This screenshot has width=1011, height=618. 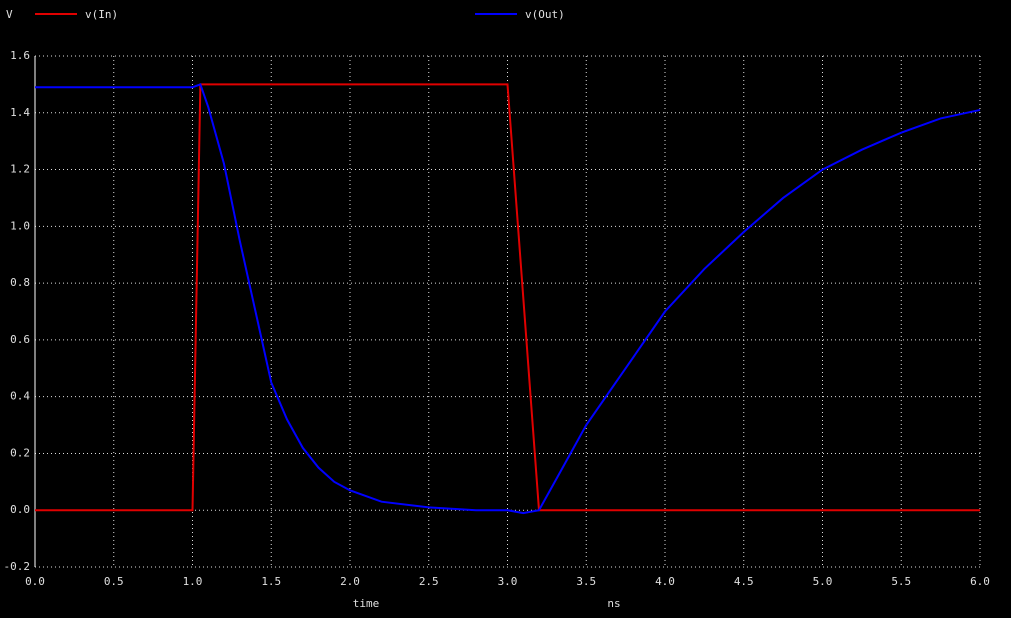 What do you see at coordinates (35, 581) in the screenshot?
I see `x-tick-label: 0.0` at bounding box center [35, 581].